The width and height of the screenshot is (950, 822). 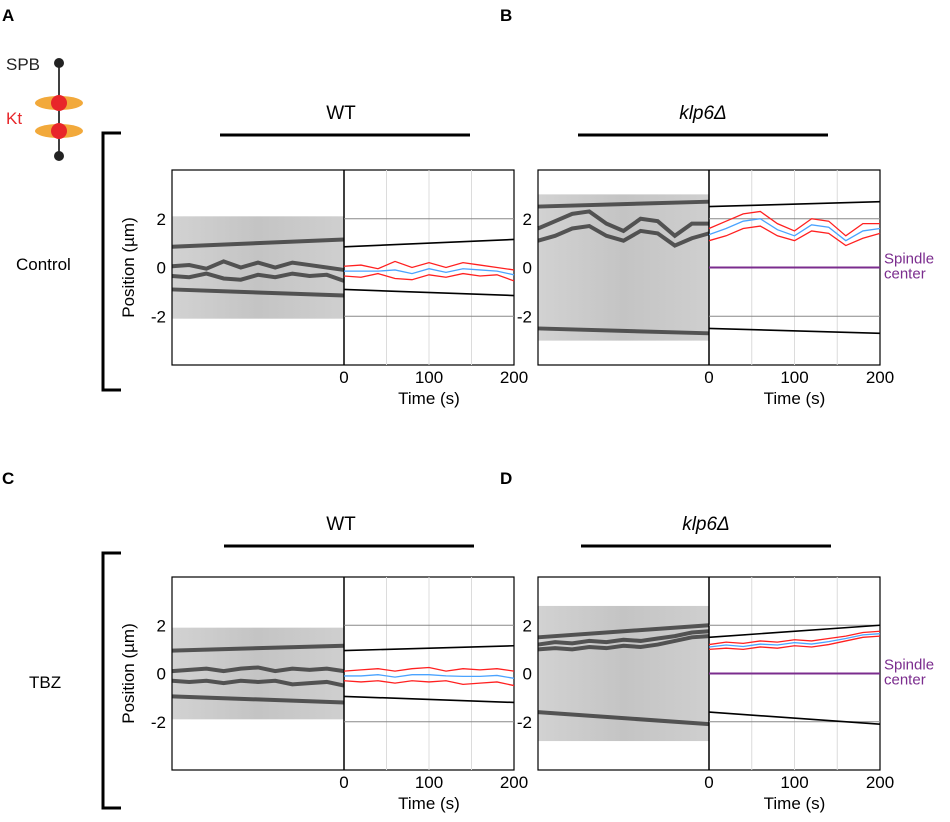 I want to click on row-label-tbz: TBZ, so click(x=45, y=682).